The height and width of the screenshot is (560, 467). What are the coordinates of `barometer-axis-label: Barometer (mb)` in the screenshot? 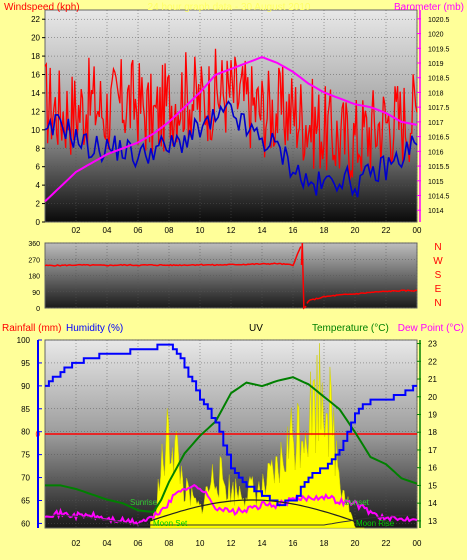 It's located at (429, 7).